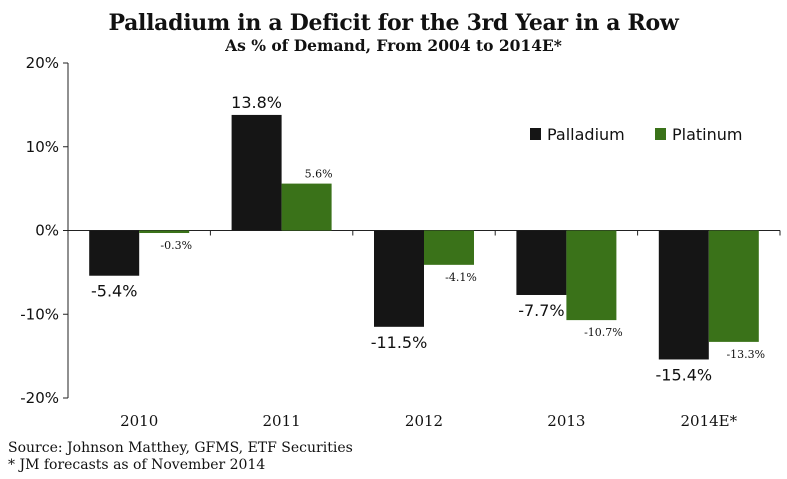 This screenshot has width=787, height=479. I want to click on platinum-data-label: -13.3%, so click(745, 354).